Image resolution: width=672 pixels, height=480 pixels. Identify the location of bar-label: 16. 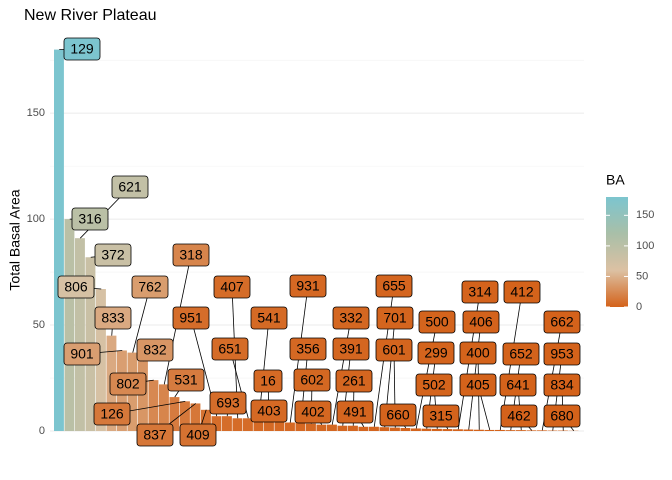
(268, 381).